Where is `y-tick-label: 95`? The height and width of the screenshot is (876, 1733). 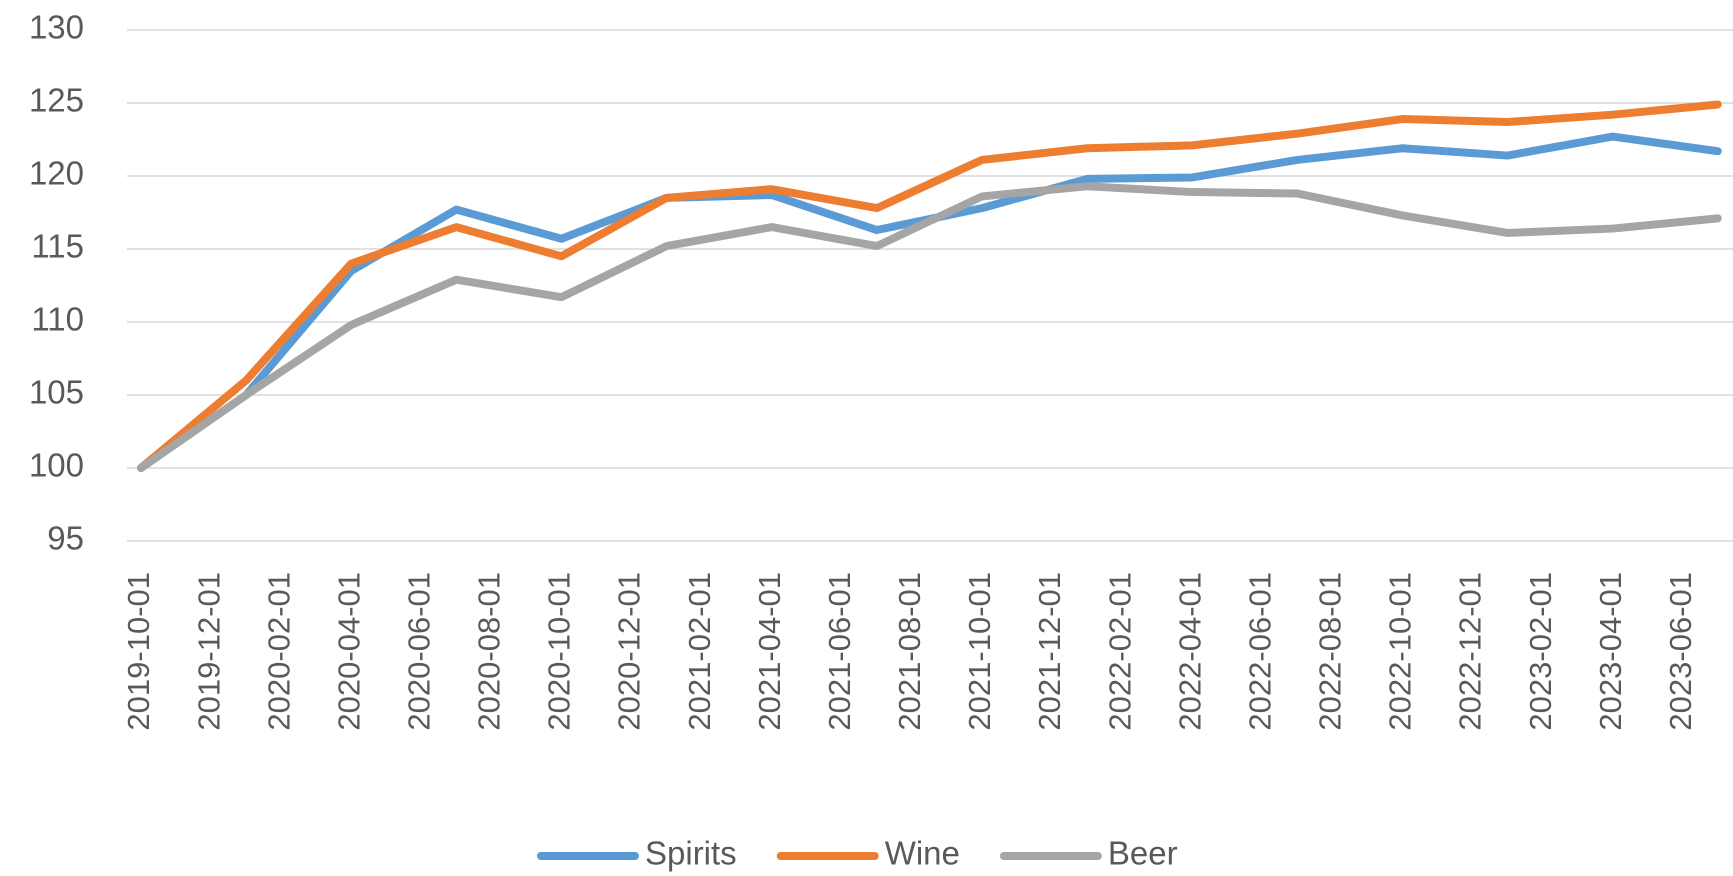
y-tick-label: 95 is located at coordinates (65, 538).